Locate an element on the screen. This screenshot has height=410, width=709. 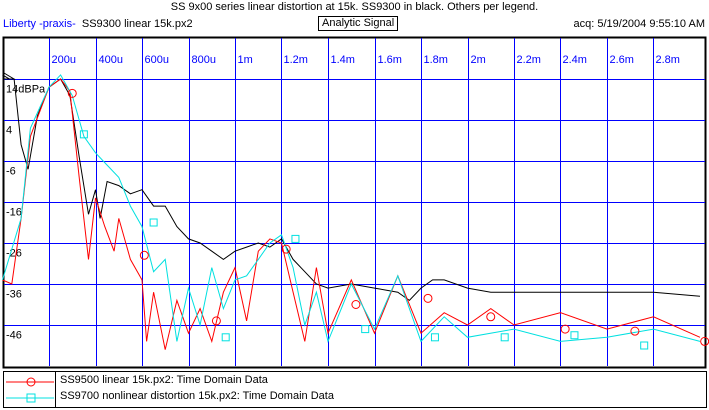
x-tick-label: 800u is located at coordinates (204, 60).